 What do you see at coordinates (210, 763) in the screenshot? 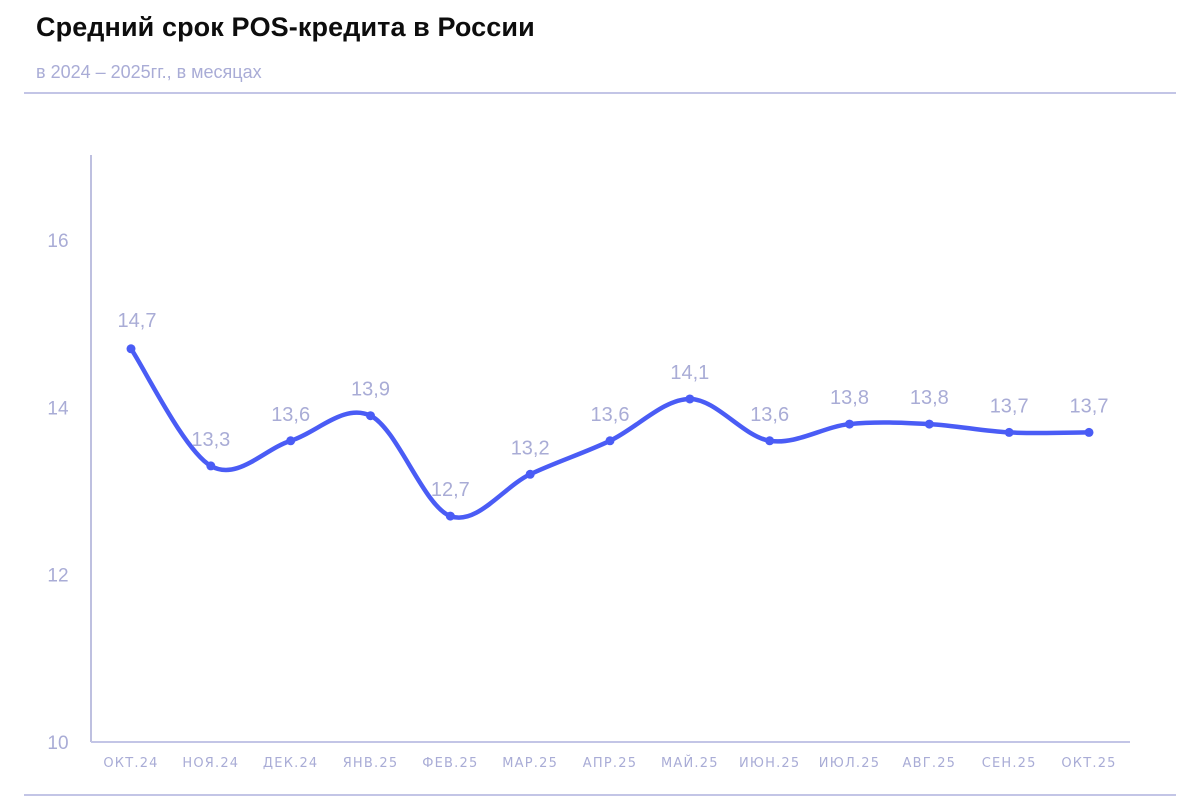
I see `x-tick-label: НОЯ.24` at bounding box center [210, 763].